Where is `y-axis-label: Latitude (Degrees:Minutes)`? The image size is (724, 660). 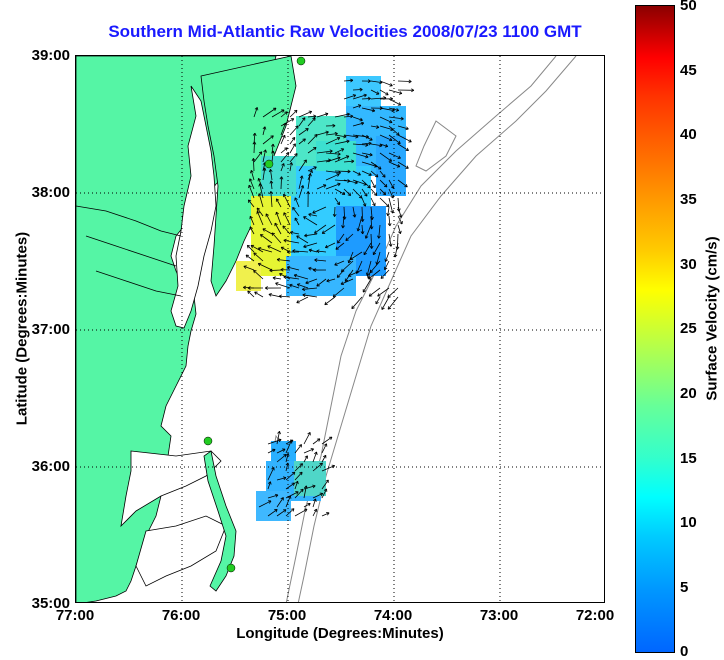 y-axis-label: Latitude (Degrees:Minutes) is located at coordinates (22, 329).